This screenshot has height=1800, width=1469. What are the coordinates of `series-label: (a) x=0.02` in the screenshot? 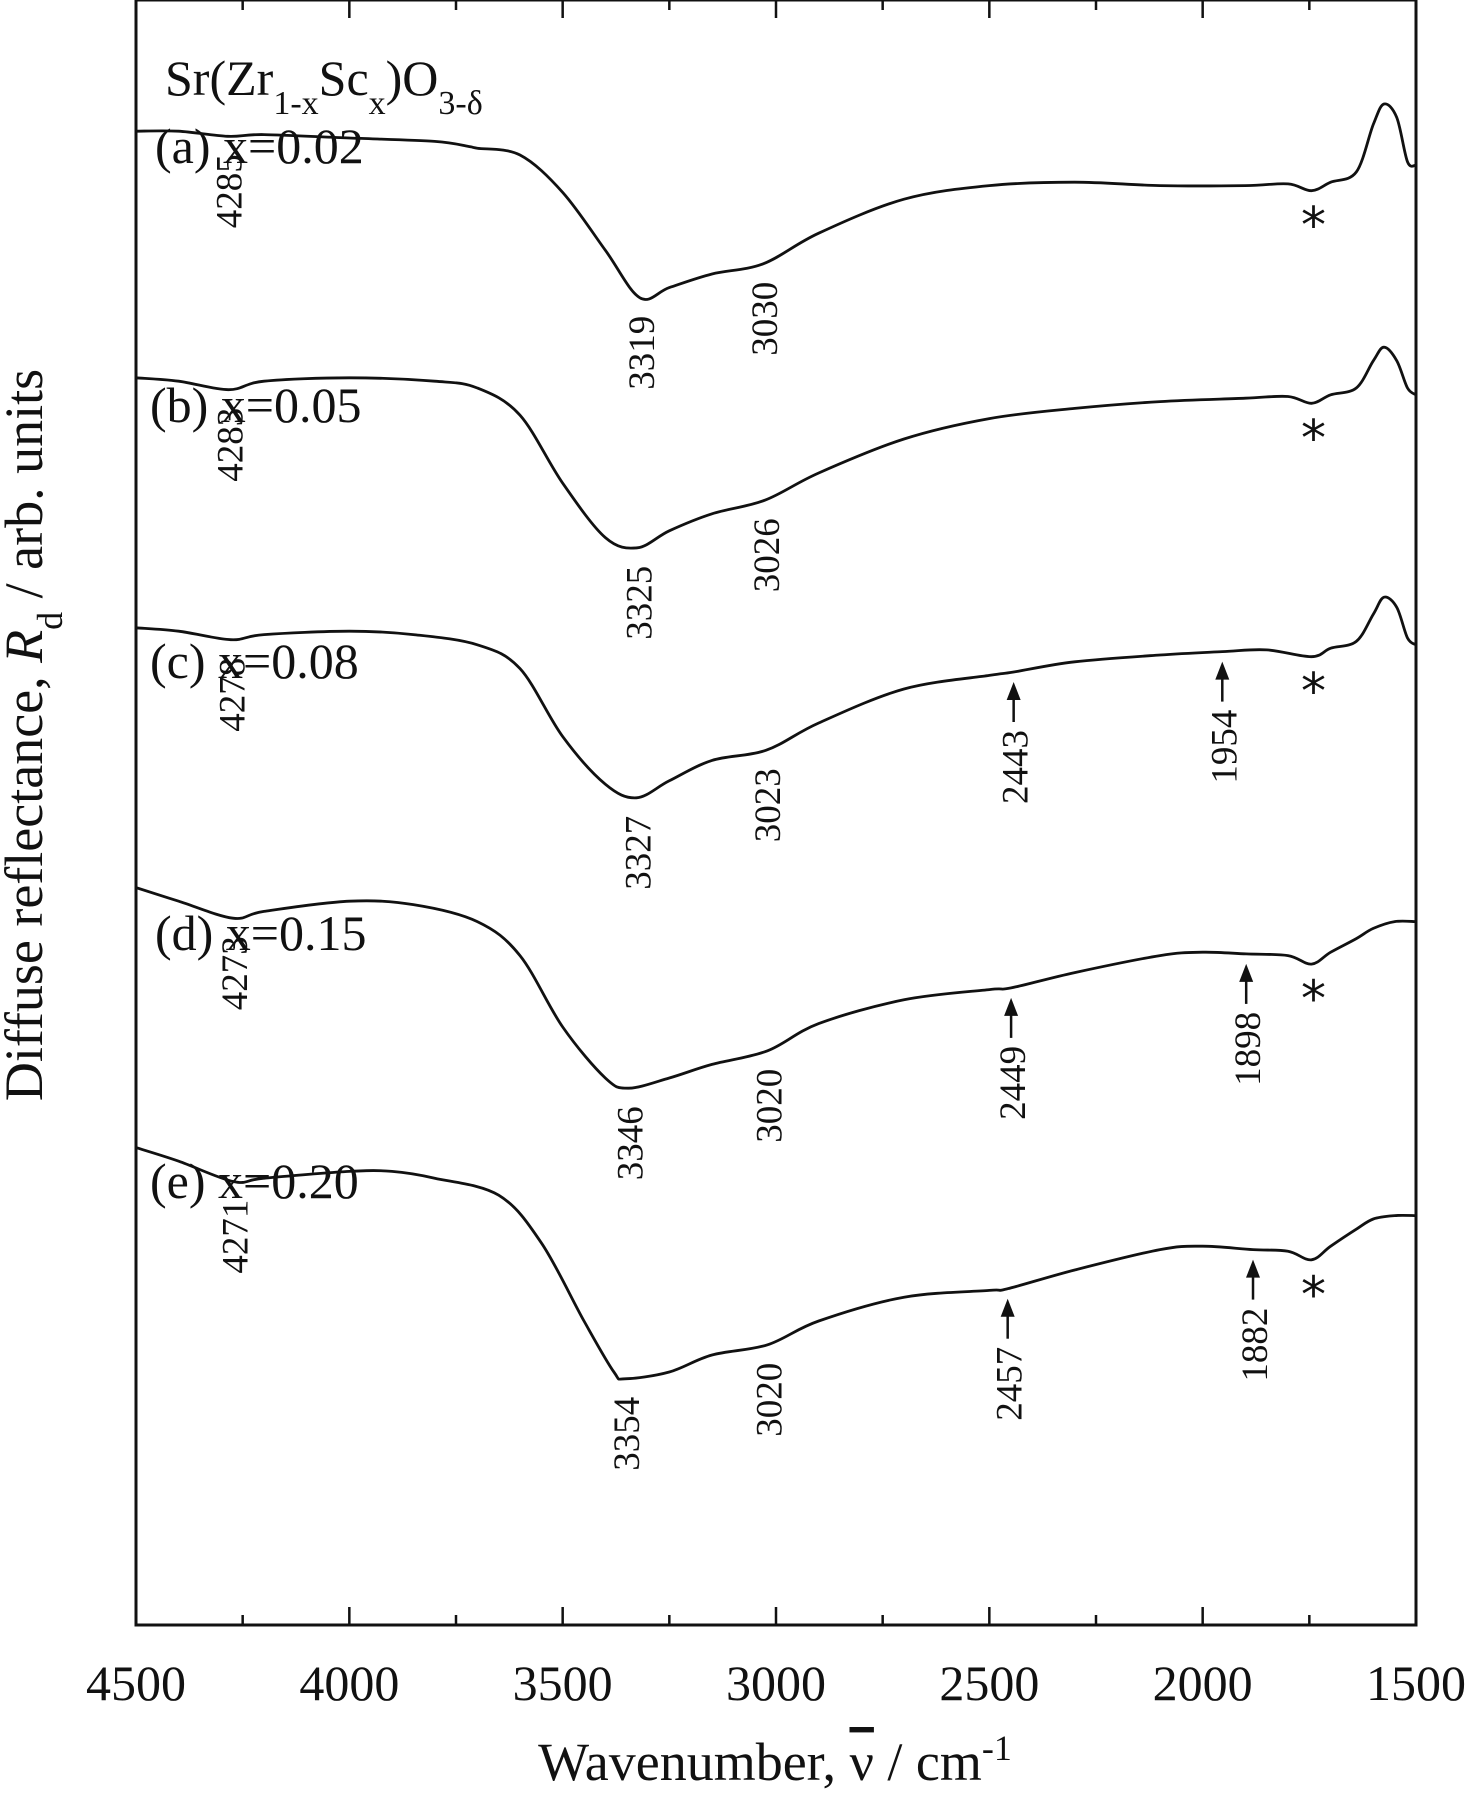 It's located at (259, 146).